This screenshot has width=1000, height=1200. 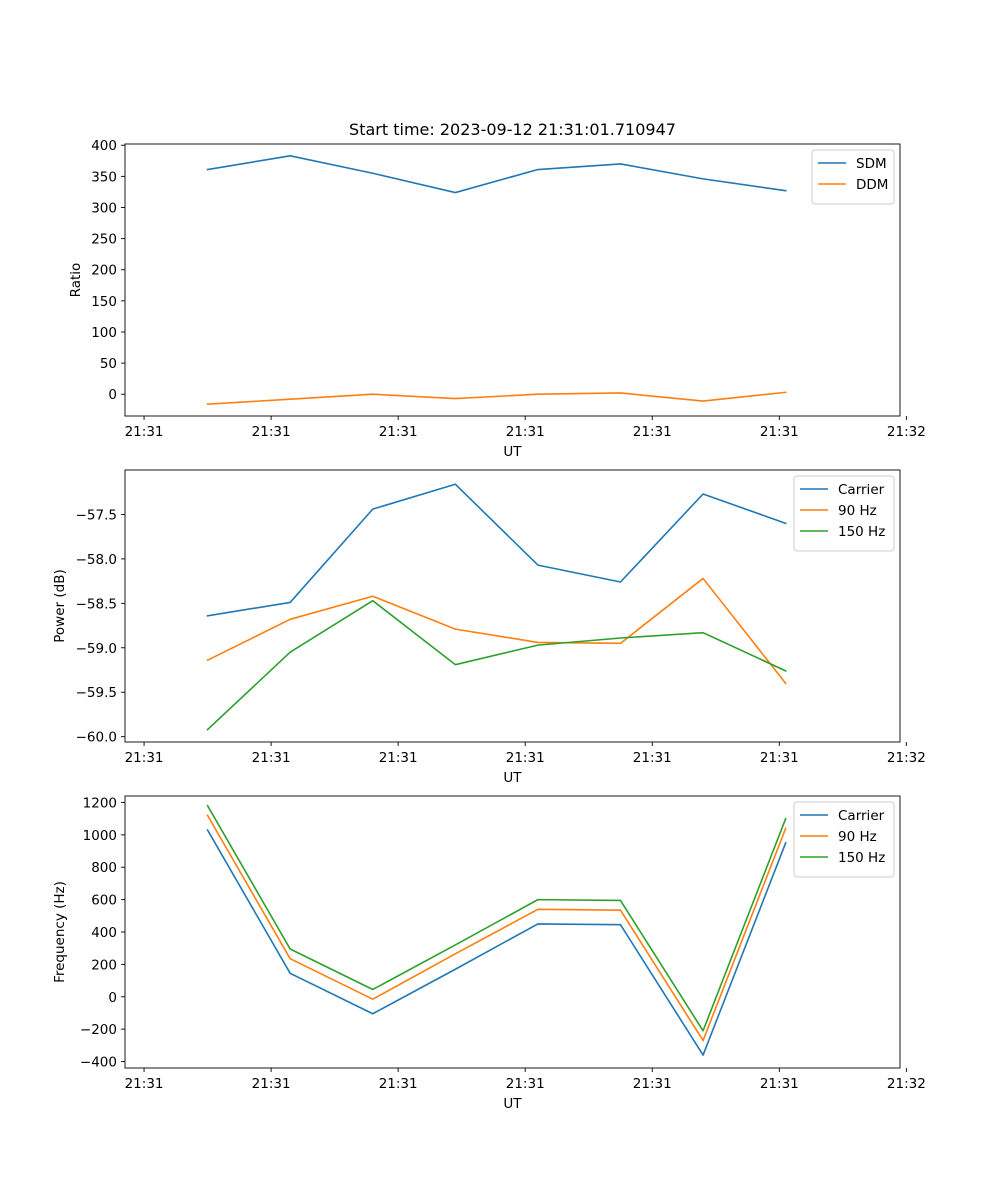 I want to click on ratio-series-line-sdm, so click(x=496, y=174).